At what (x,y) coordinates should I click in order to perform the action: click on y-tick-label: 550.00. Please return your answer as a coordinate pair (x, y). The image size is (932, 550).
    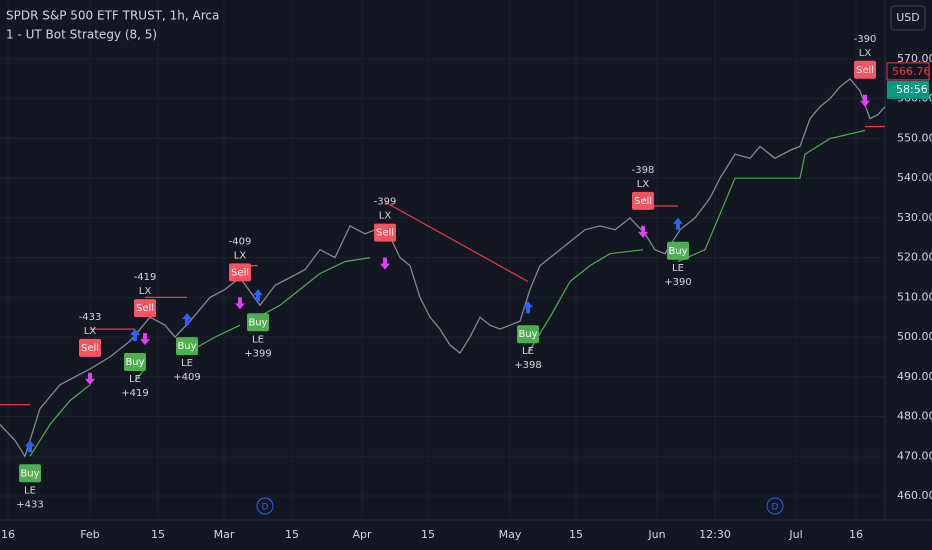
    Looking at the image, I should click on (914, 137).